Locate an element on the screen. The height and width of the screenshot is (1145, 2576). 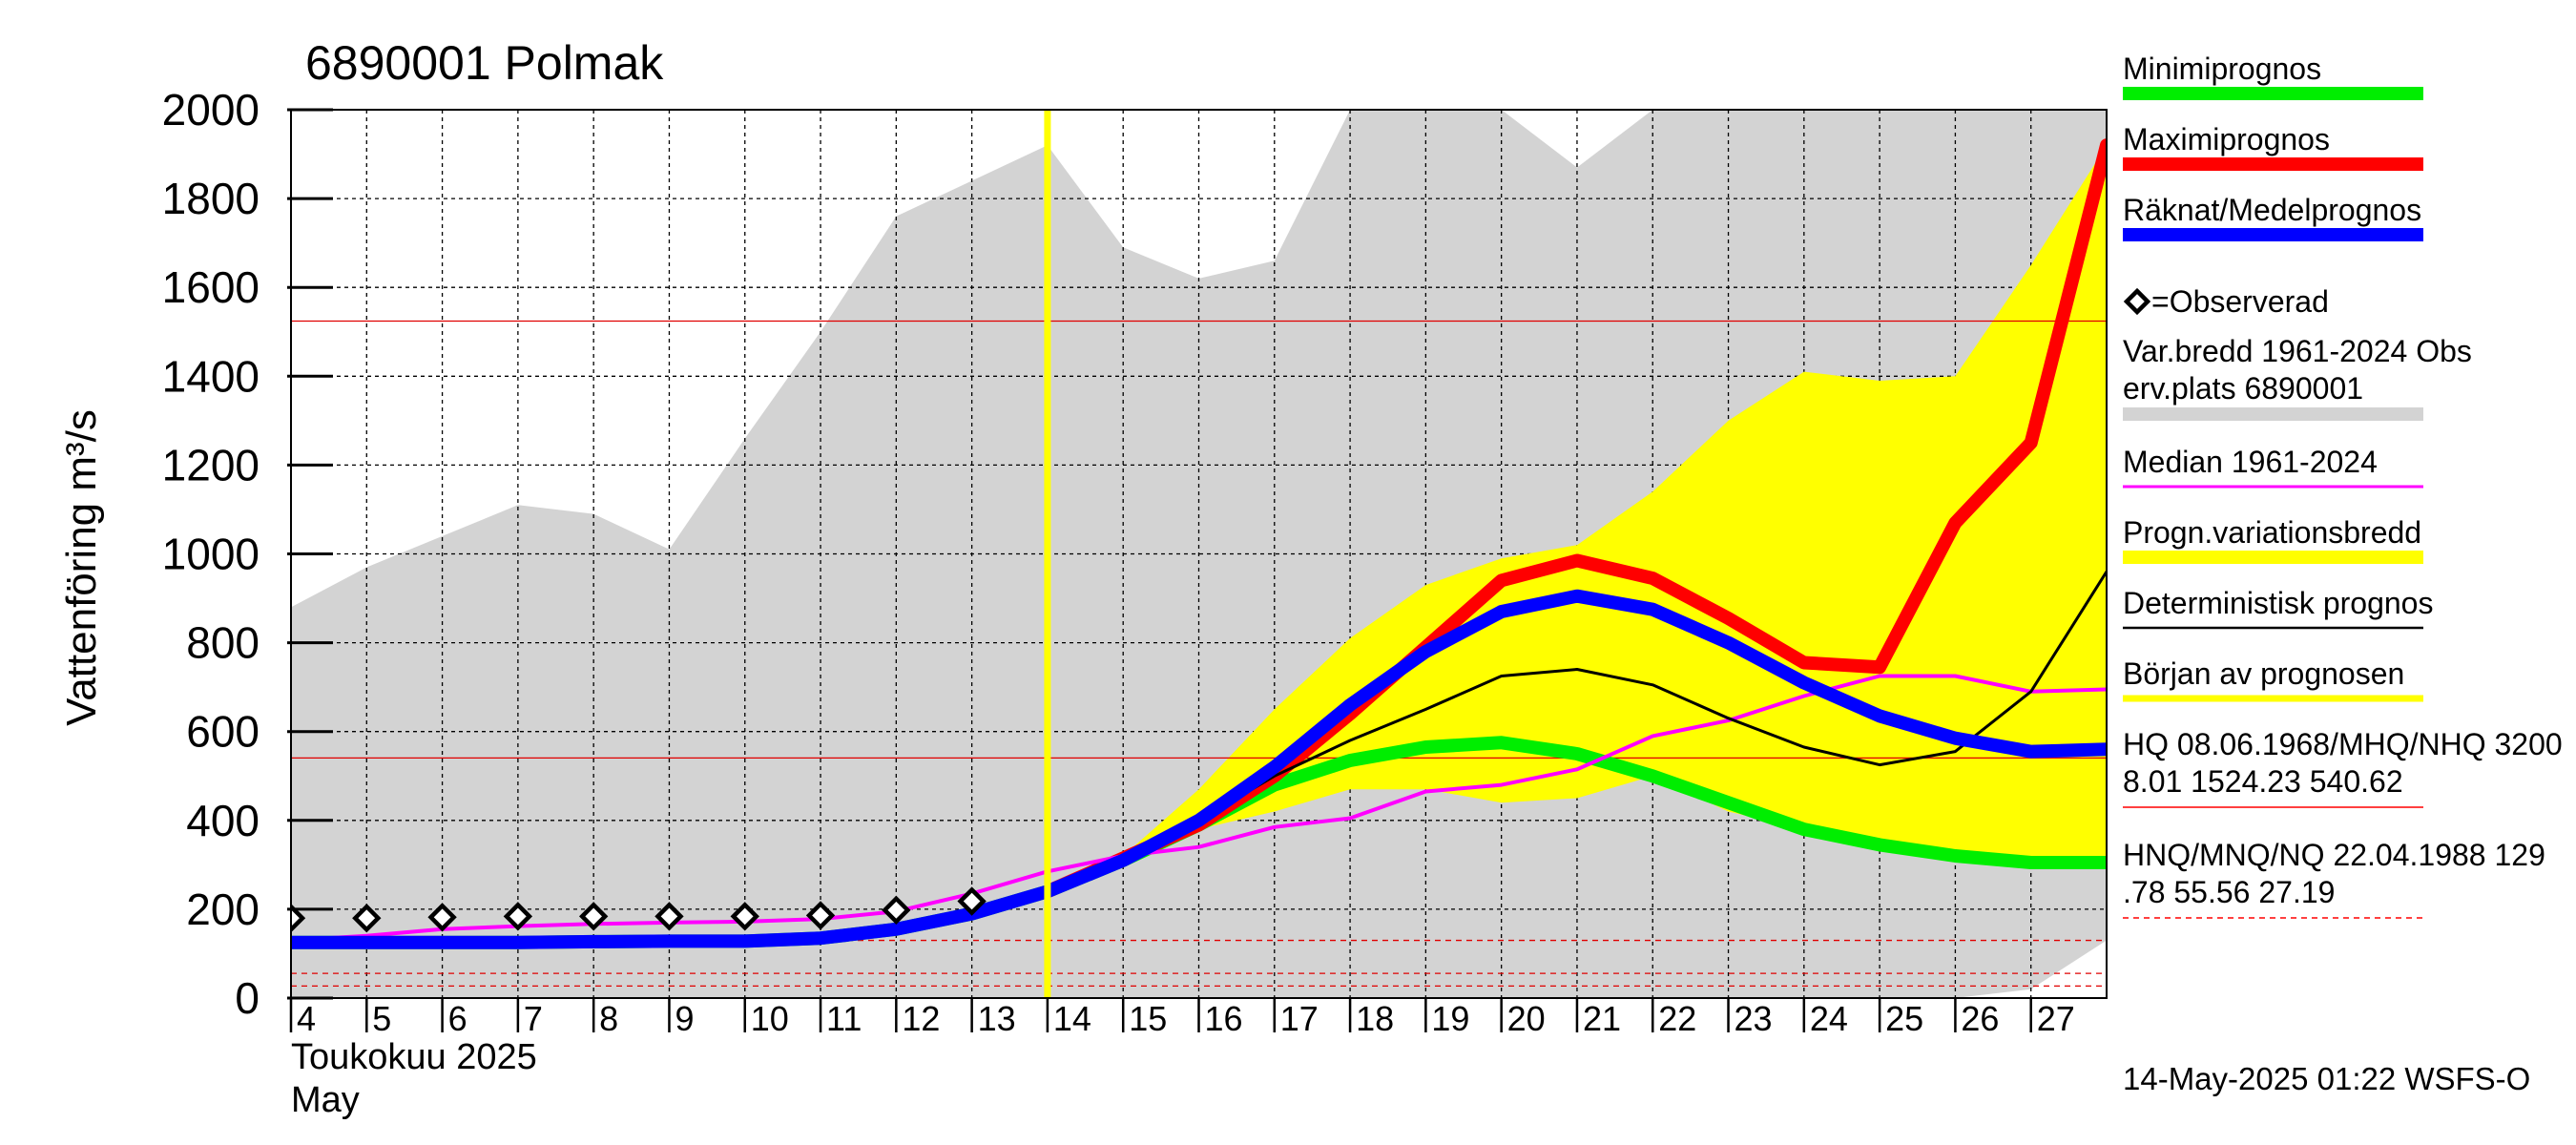
legend-label-progn-variationsbredd: Progn.variationsbredd is located at coordinates (2272, 532).